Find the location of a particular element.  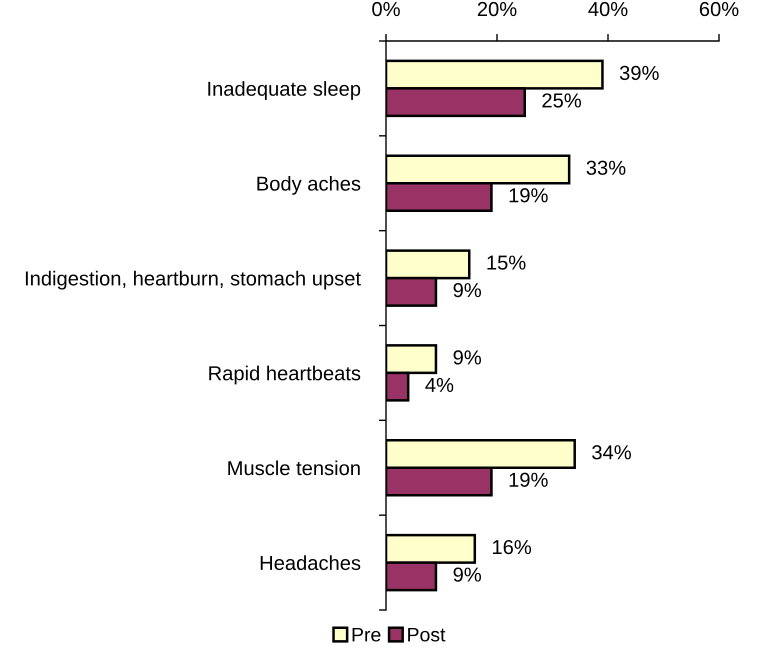

legend-label: Post is located at coordinates (427, 635).